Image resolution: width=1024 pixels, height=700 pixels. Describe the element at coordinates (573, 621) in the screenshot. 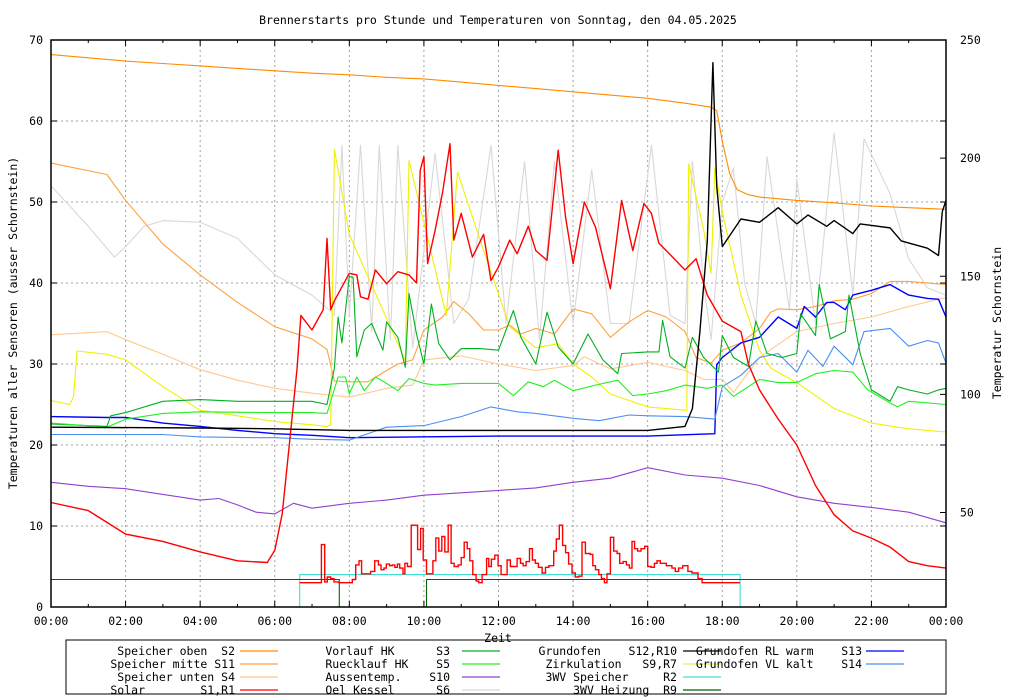

I see `x-tick-label: 14:00` at that location.